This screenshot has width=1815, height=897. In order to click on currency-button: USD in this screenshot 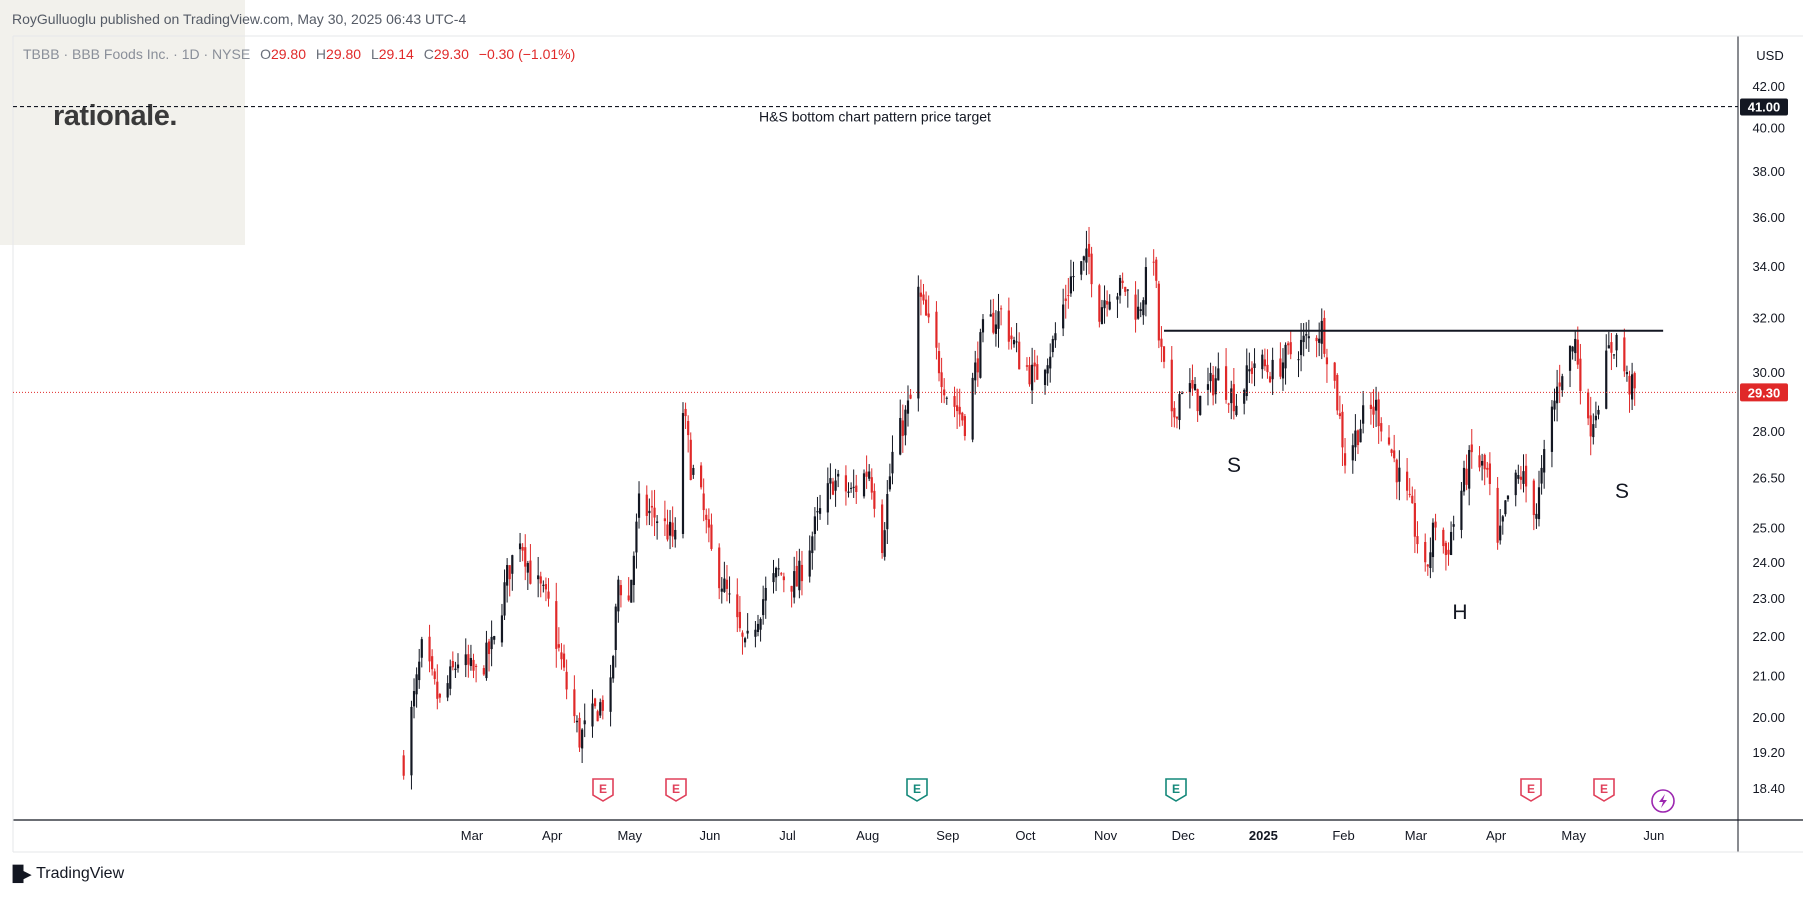, I will do `click(1770, 55)`.